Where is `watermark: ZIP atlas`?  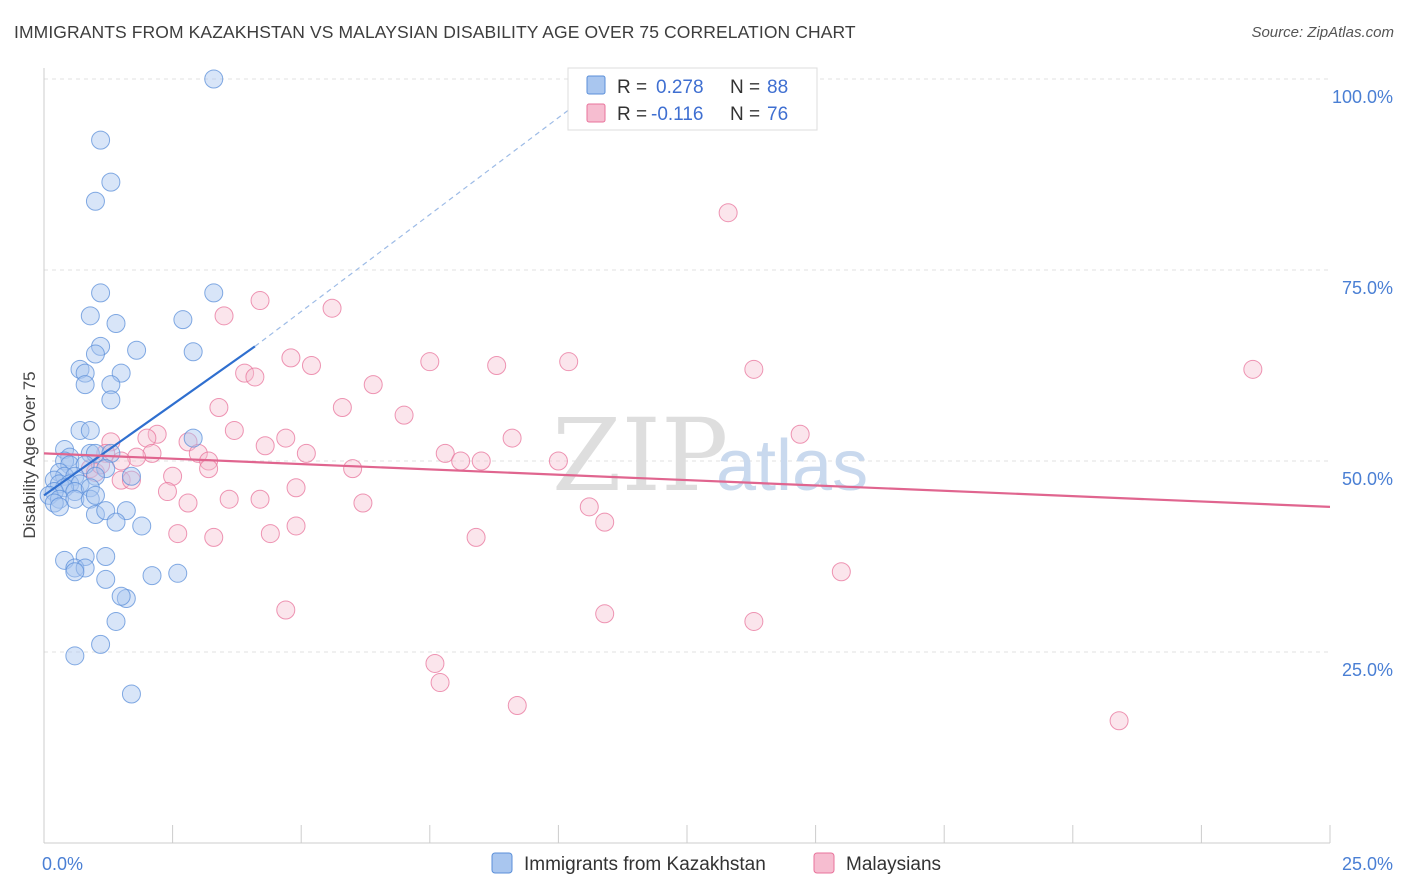
watermark: ZIP atlas is located at coordinates (710, 455).